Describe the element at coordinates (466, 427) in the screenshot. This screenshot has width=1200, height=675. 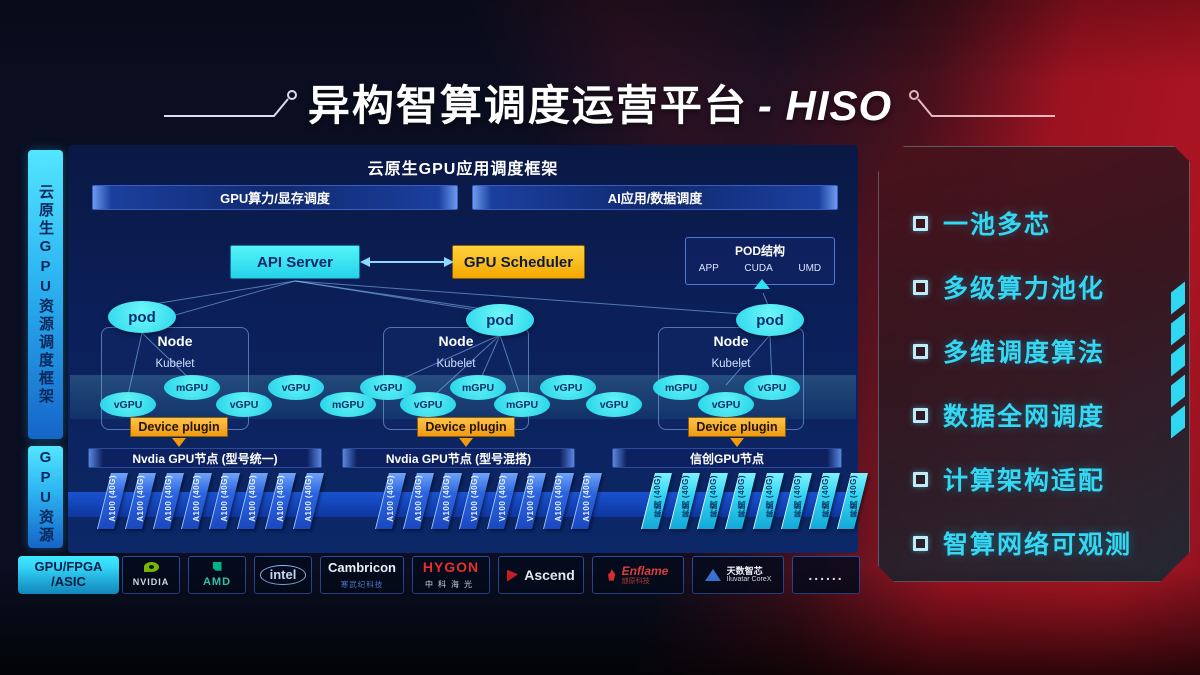
I see `device-plugin-2: Device plugin` at that location.